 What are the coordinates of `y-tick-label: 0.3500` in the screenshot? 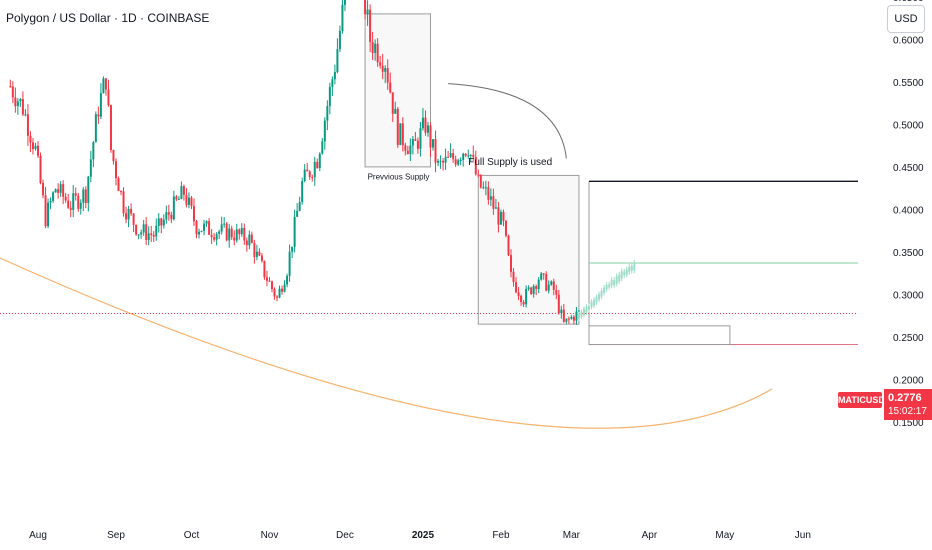 It's located at (908, 253).